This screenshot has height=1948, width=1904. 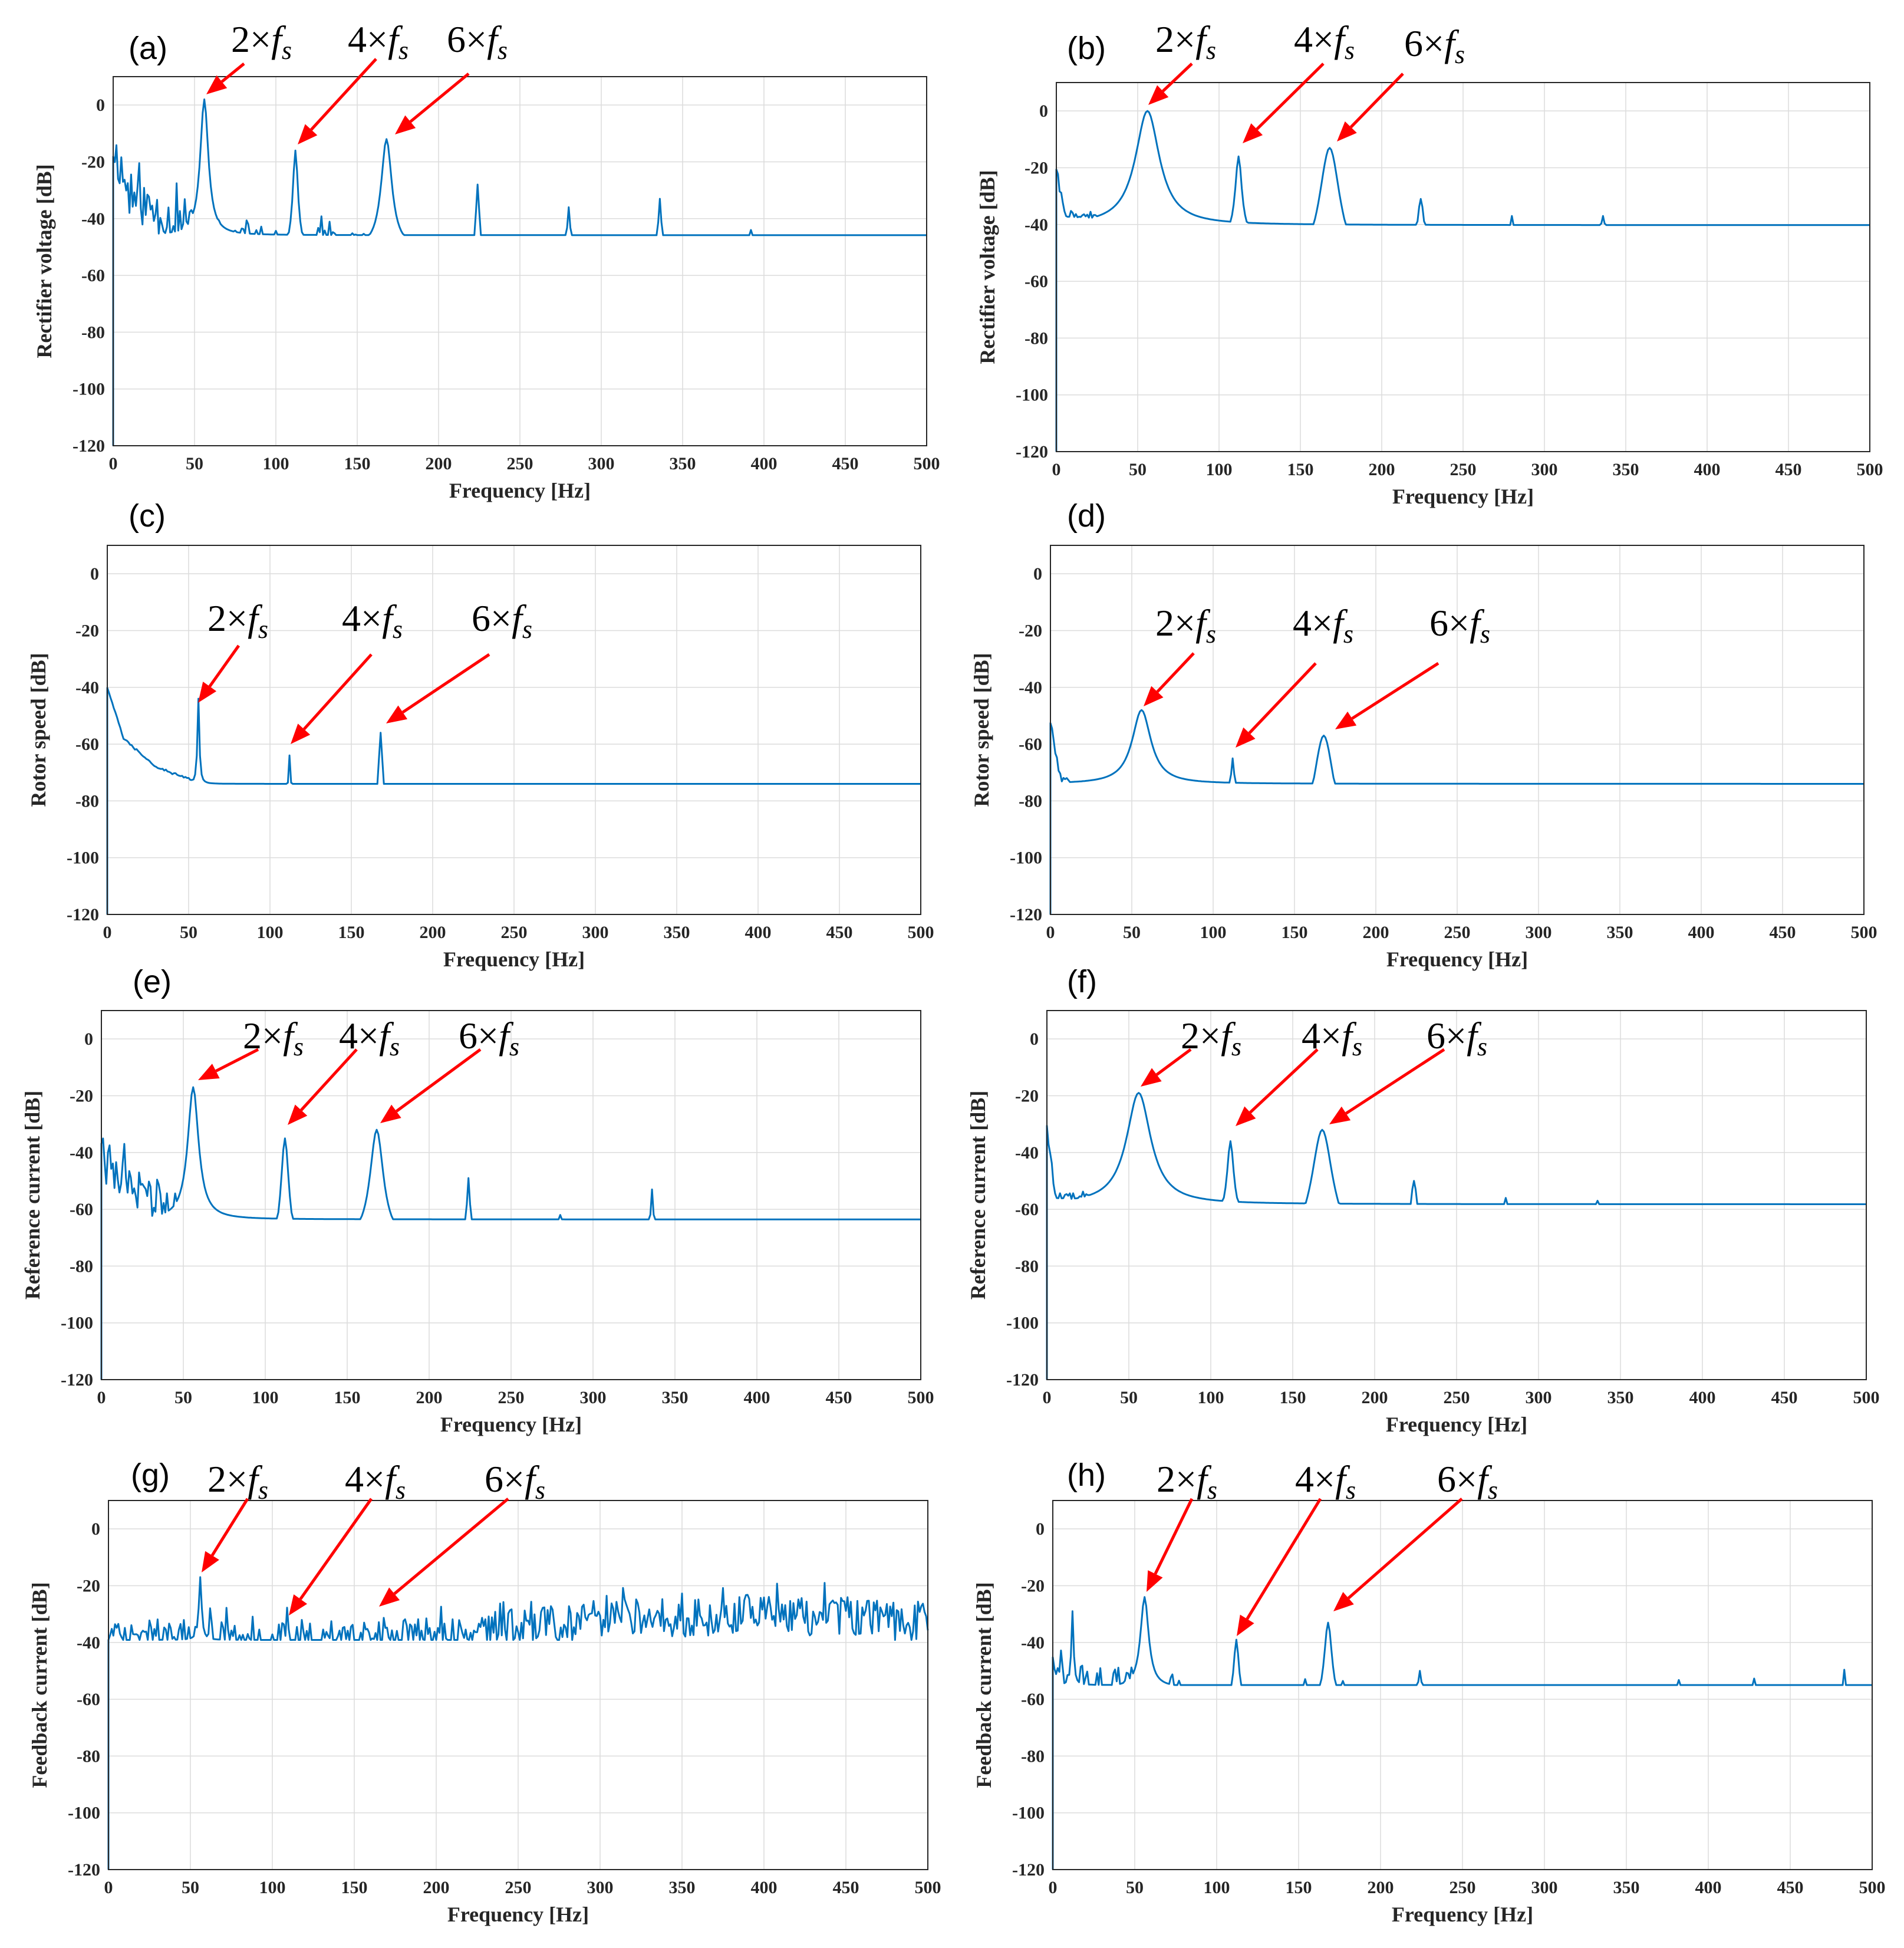 I want to click on x-axis-label: Frequency [Hz], so click(x=514, y=959).